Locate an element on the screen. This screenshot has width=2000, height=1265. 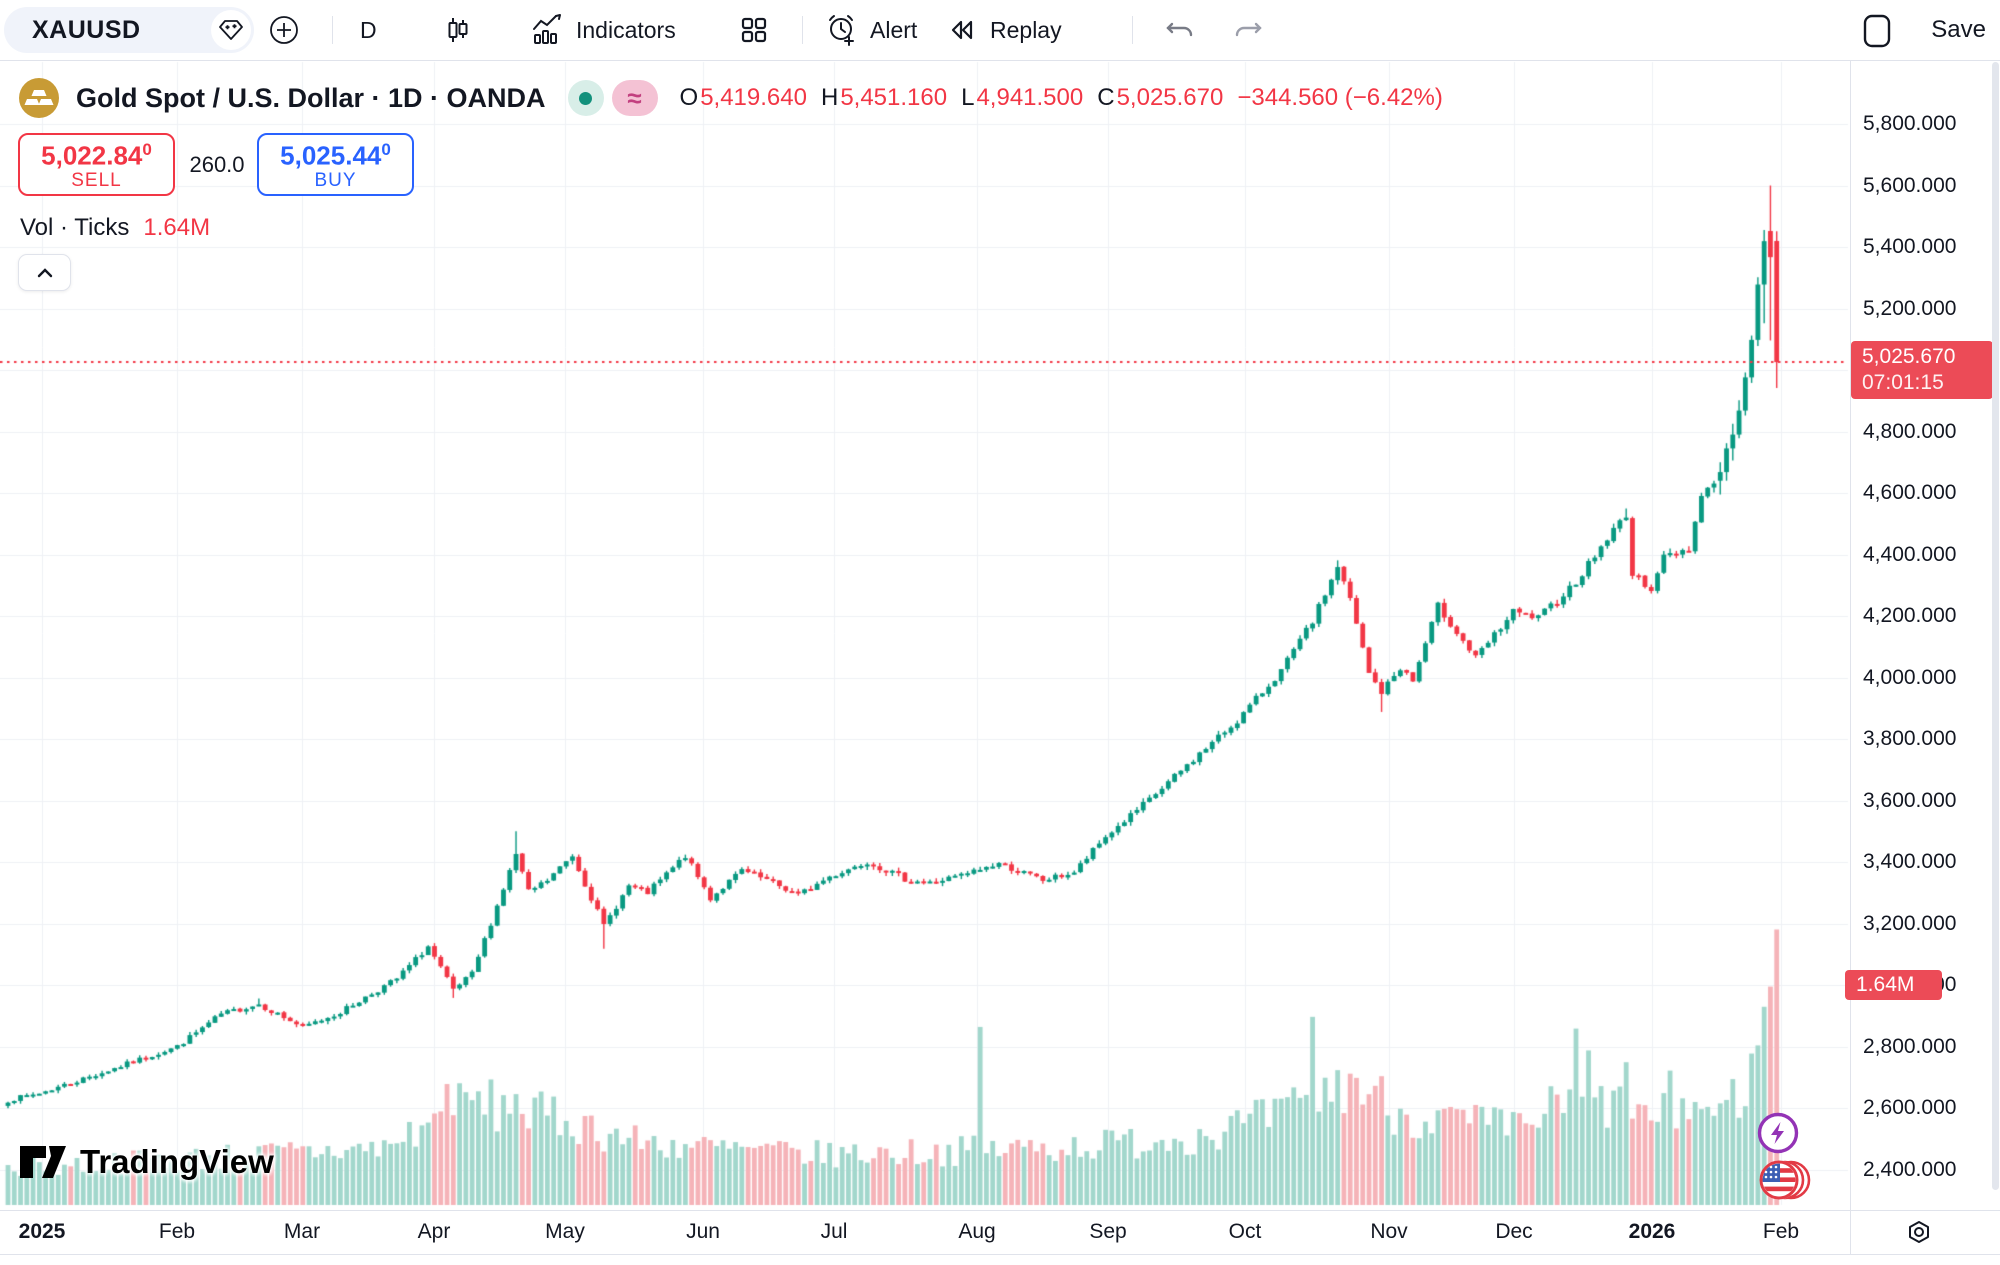
indicators-button: Indicators is located at coordinates (602, 30).